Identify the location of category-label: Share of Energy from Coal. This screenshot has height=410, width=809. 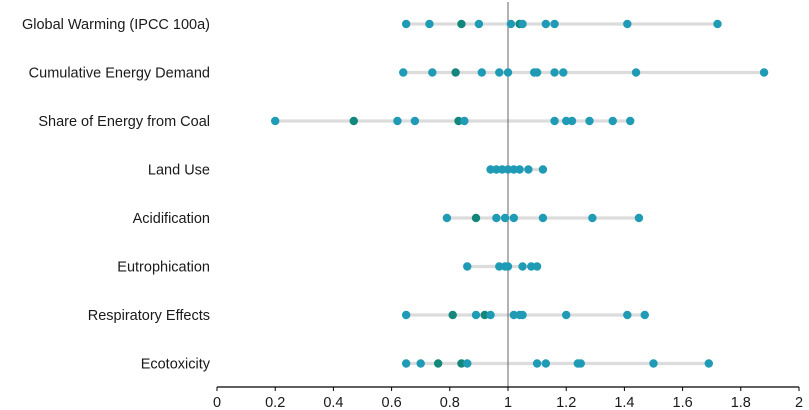
(124, 122).